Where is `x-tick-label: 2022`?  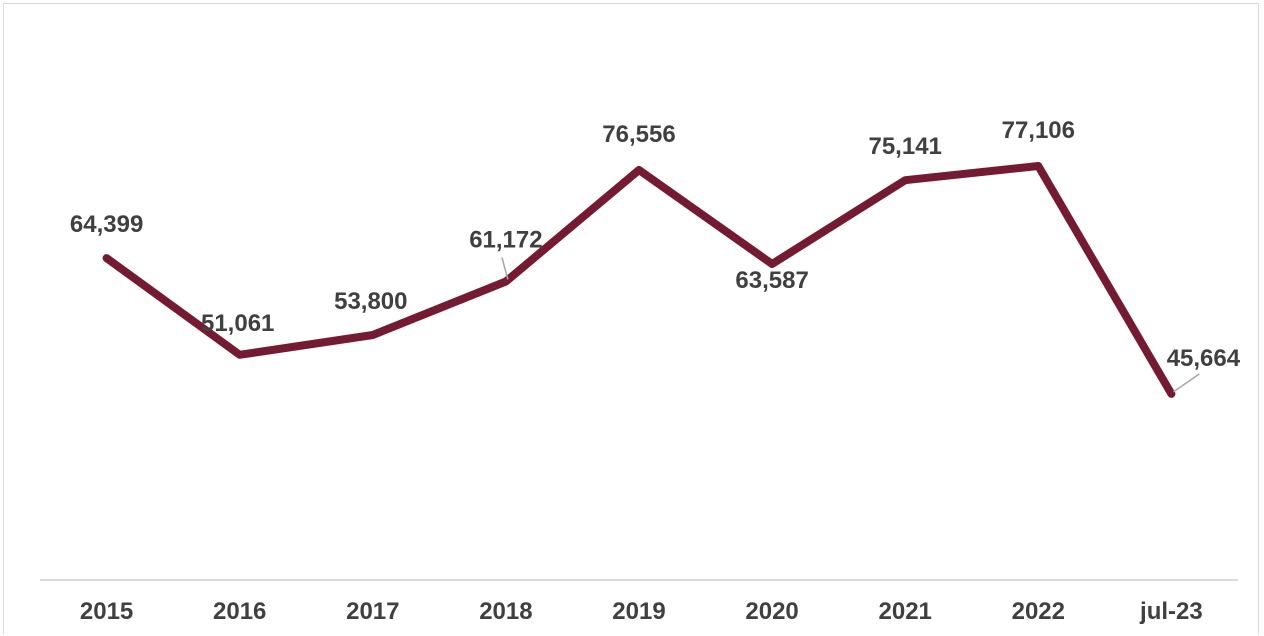
x-tick-label: 2022 is located at coordinates (1038, 611).